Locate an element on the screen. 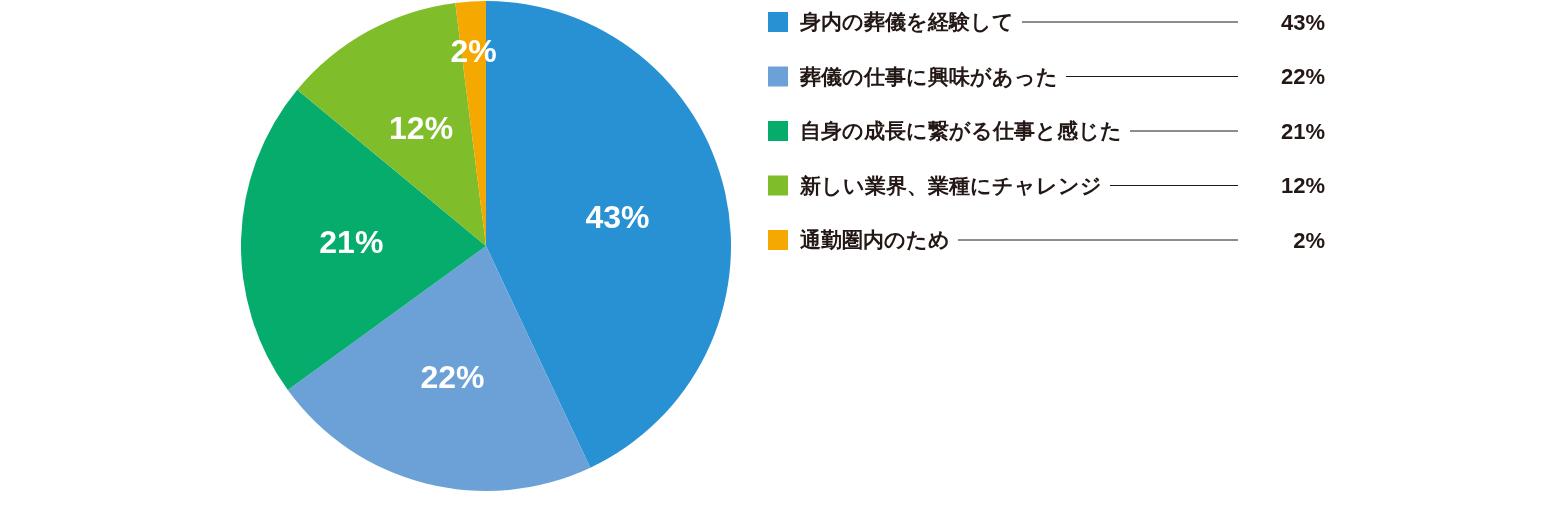 The image size is (1555, 529). text: 21% is located at coordinates (1302, 131).